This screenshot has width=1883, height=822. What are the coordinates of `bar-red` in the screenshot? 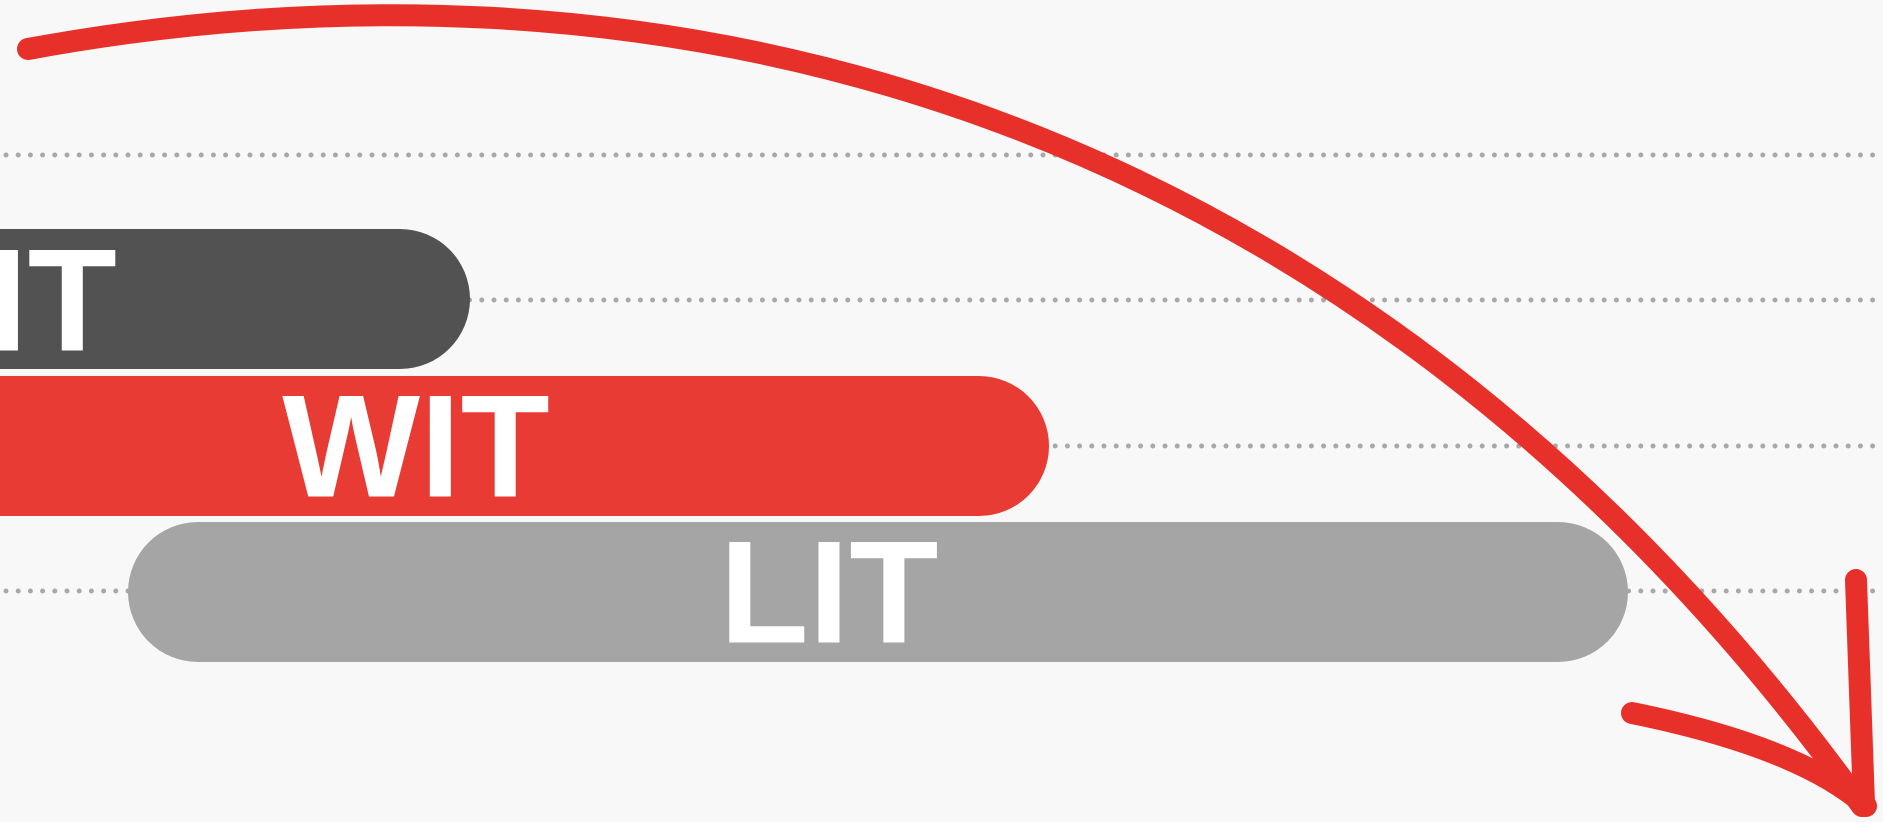 It's located at (524, 446).